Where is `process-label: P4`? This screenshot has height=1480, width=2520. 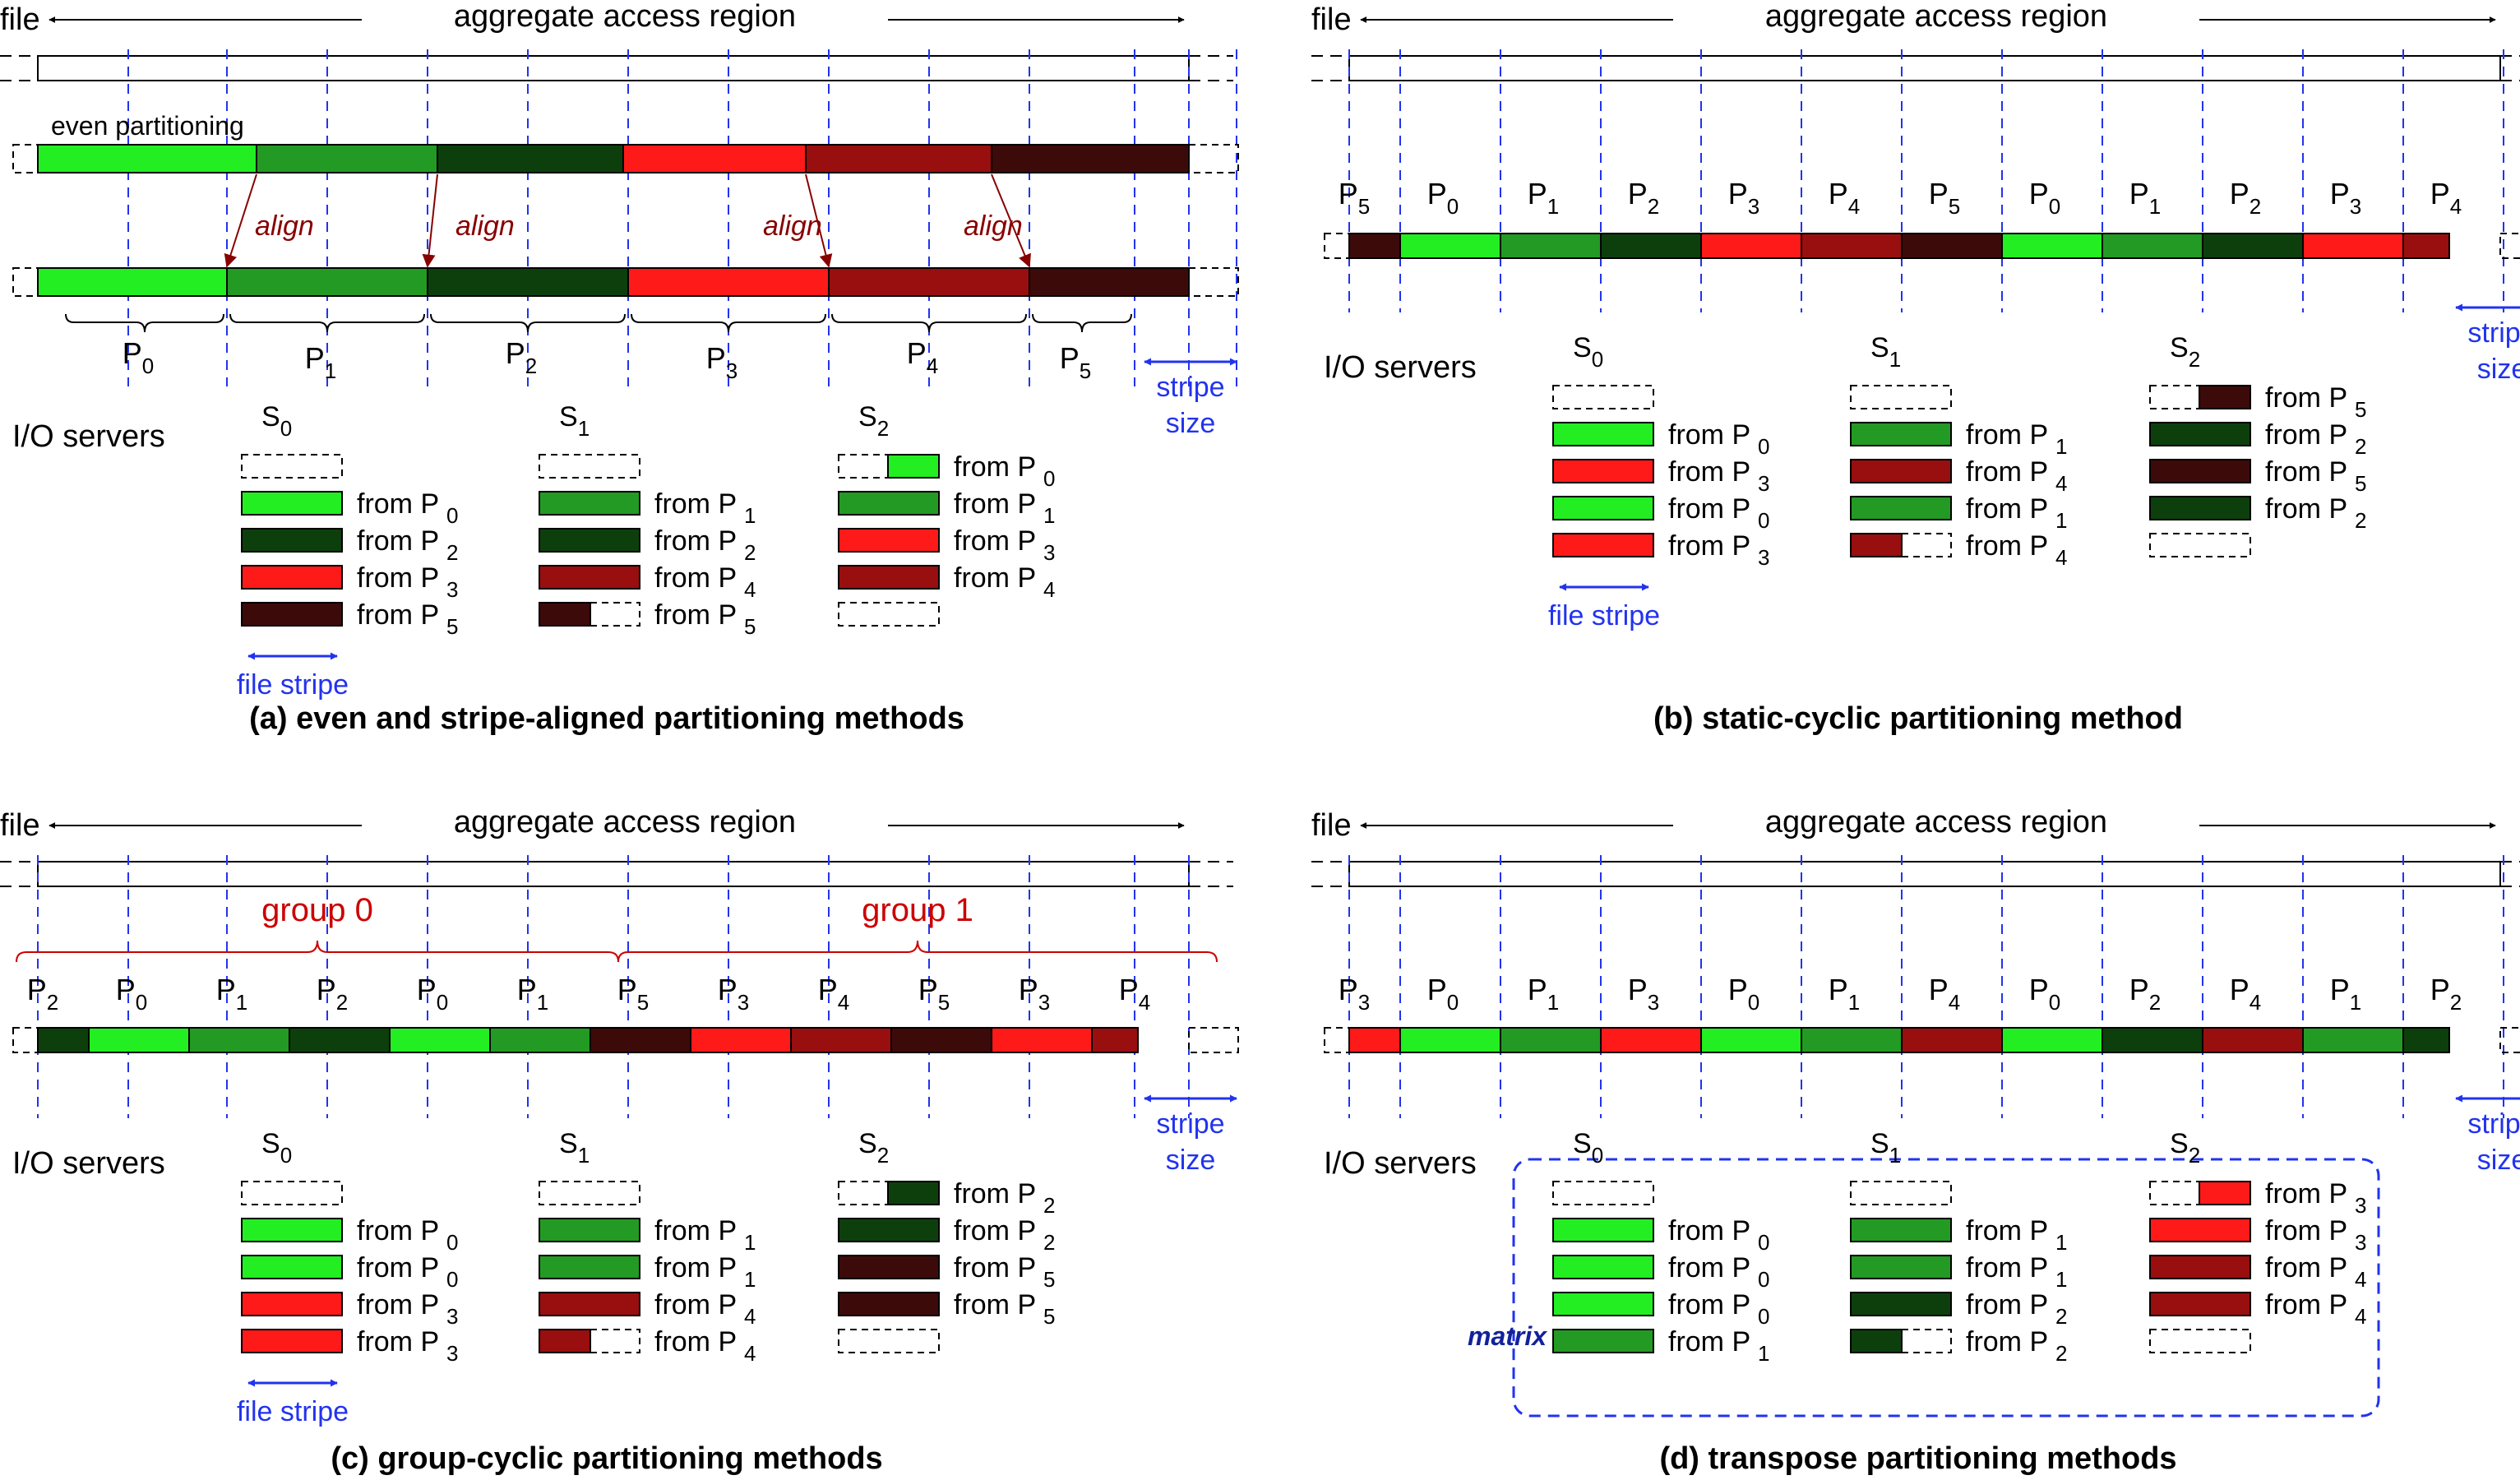
process-label: P4 is located at coordinates (1944, 994).